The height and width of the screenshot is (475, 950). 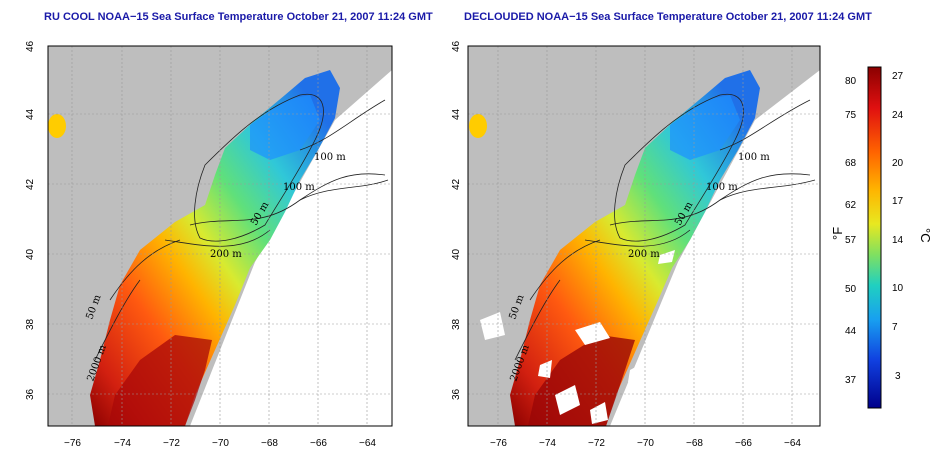 I want to click on coast-land-right, so click(x=489, y=388).